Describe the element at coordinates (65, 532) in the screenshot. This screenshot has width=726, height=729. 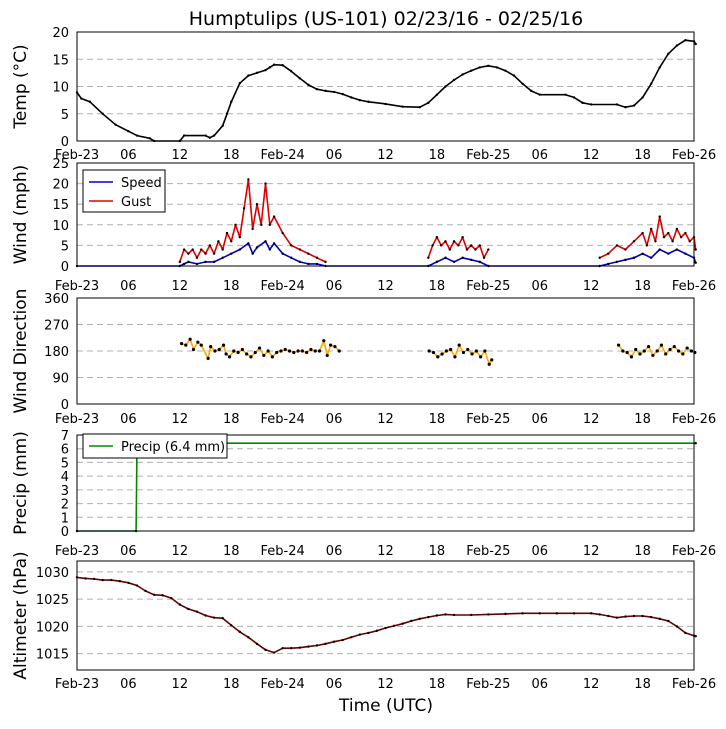
I see `y-tick-label-precip: 0` at that location.